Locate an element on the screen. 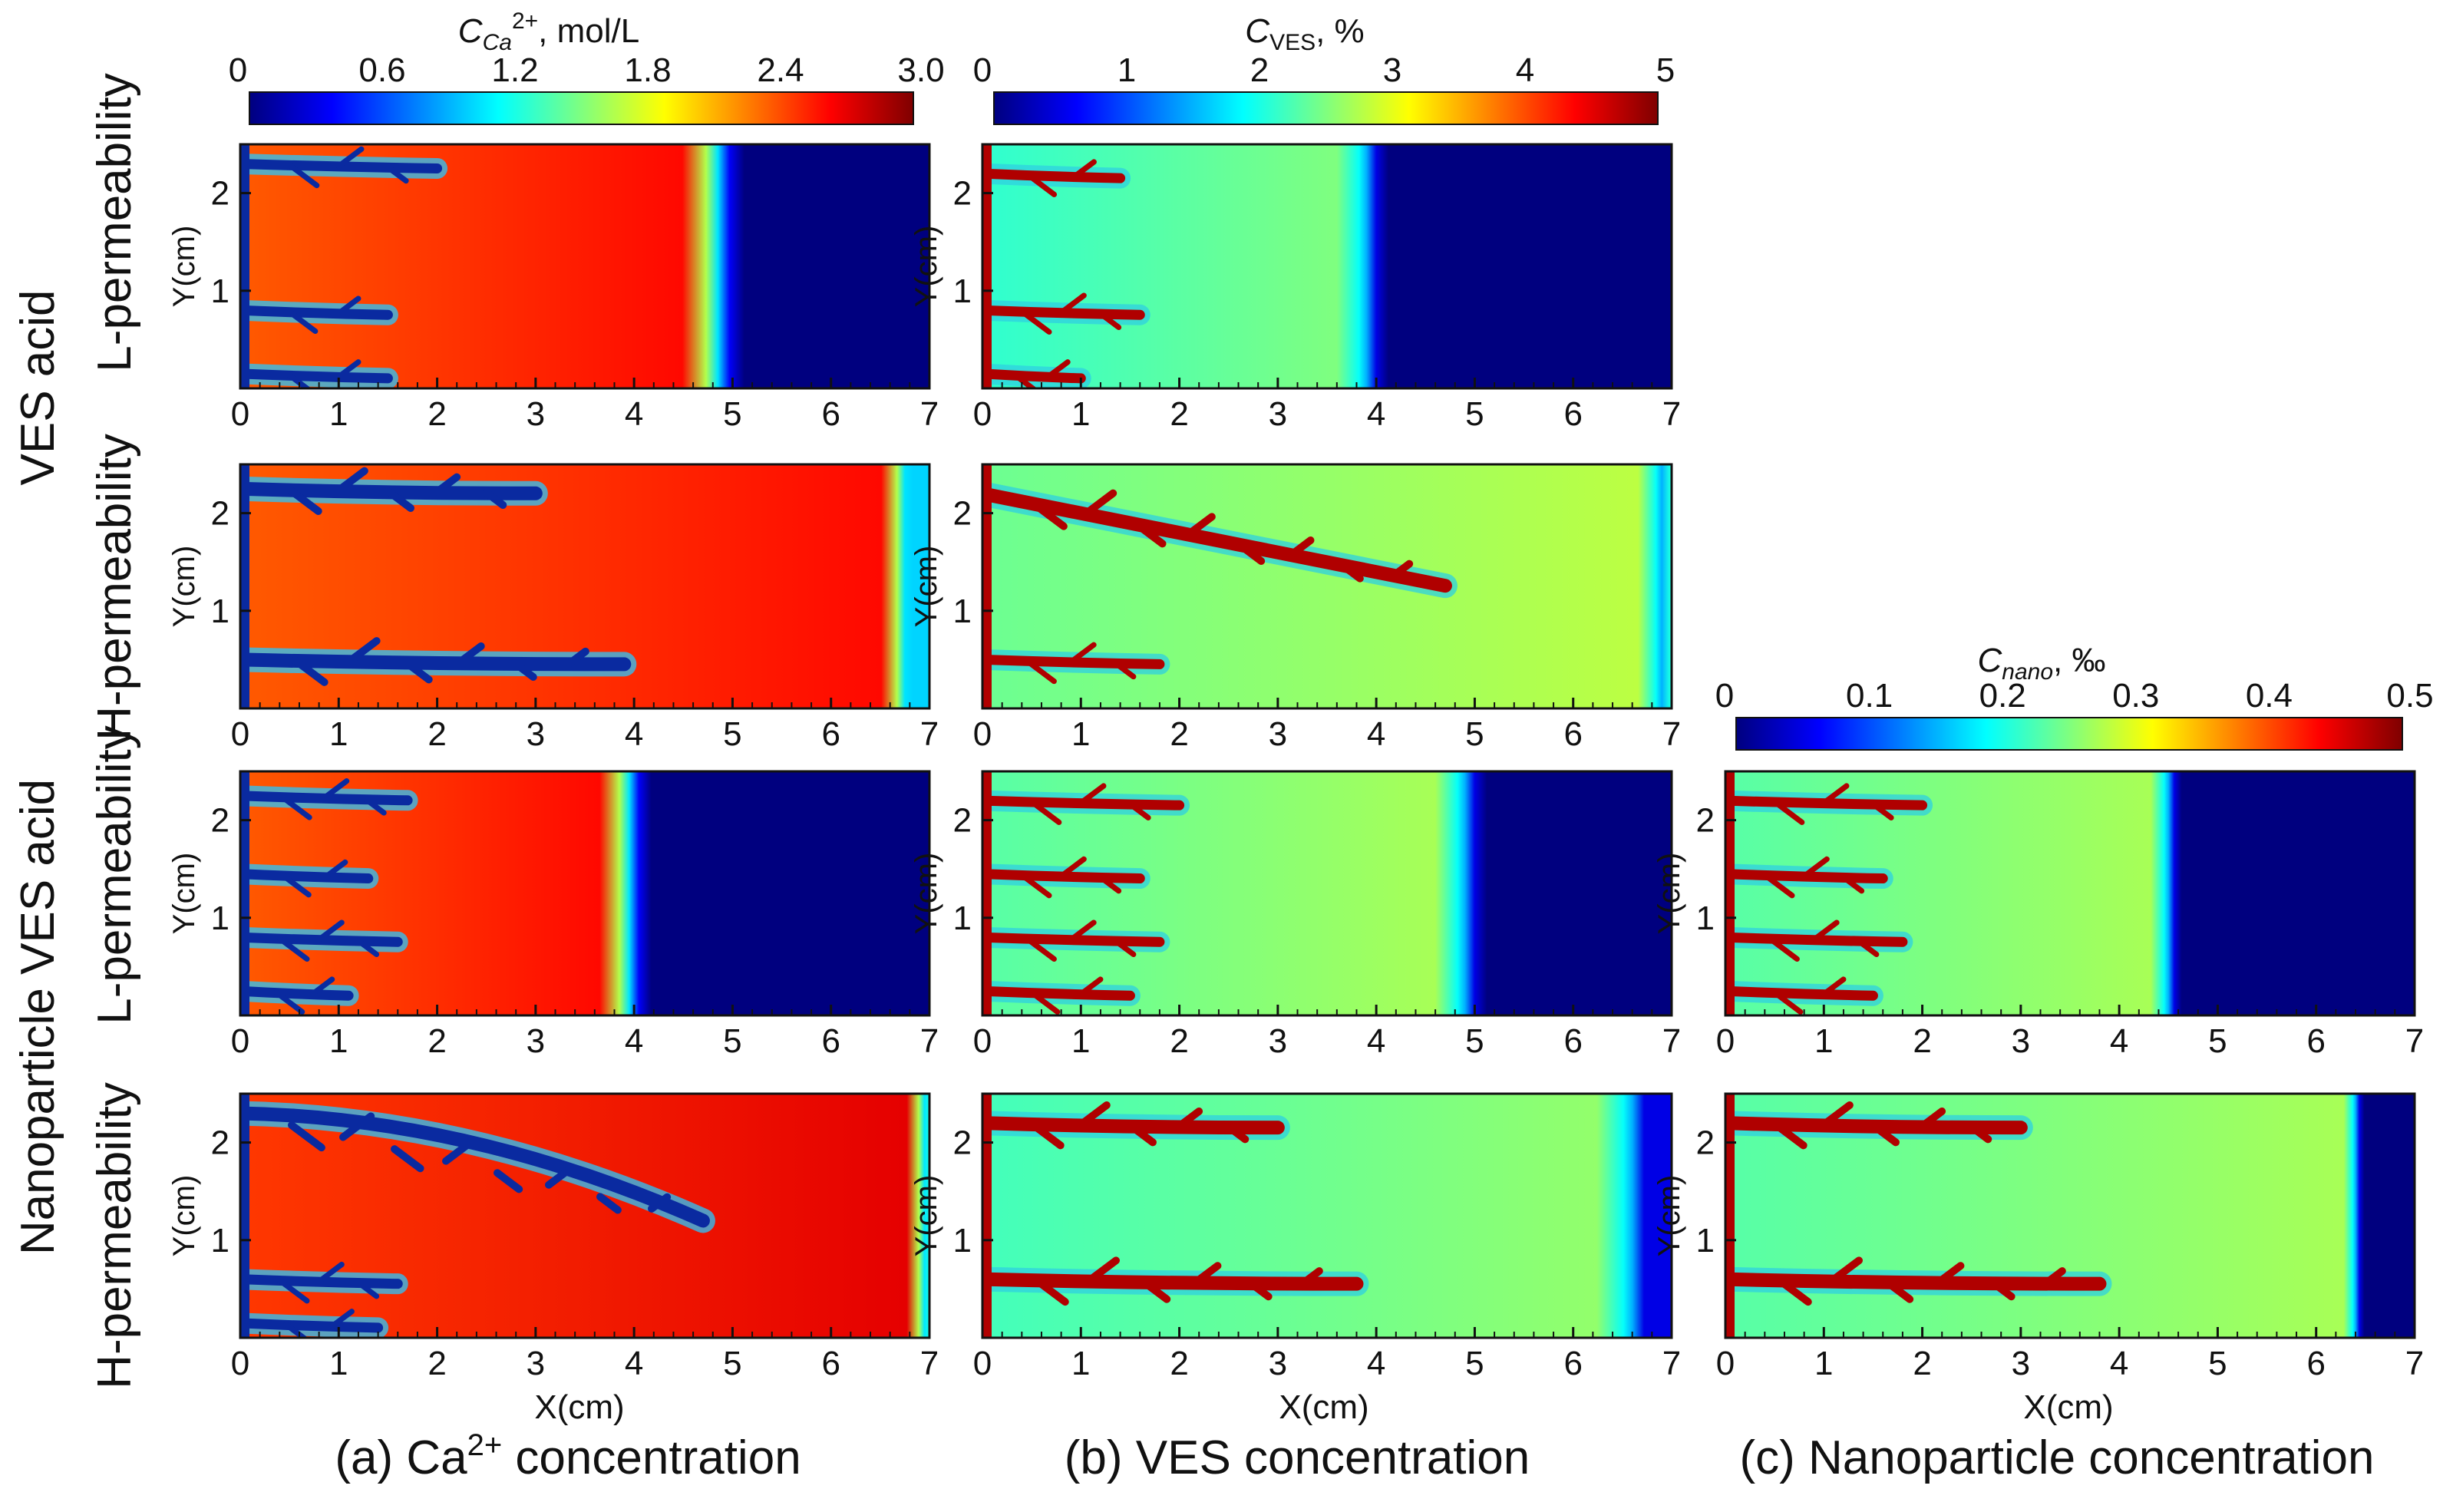 Image resolution: width=2443 pixels, height=1512 pixels. colorbar-ca: CCa2+, mol/L 0 0.6 1.2 1.8 2.4 3.0 is located at coordinates (587, 66).